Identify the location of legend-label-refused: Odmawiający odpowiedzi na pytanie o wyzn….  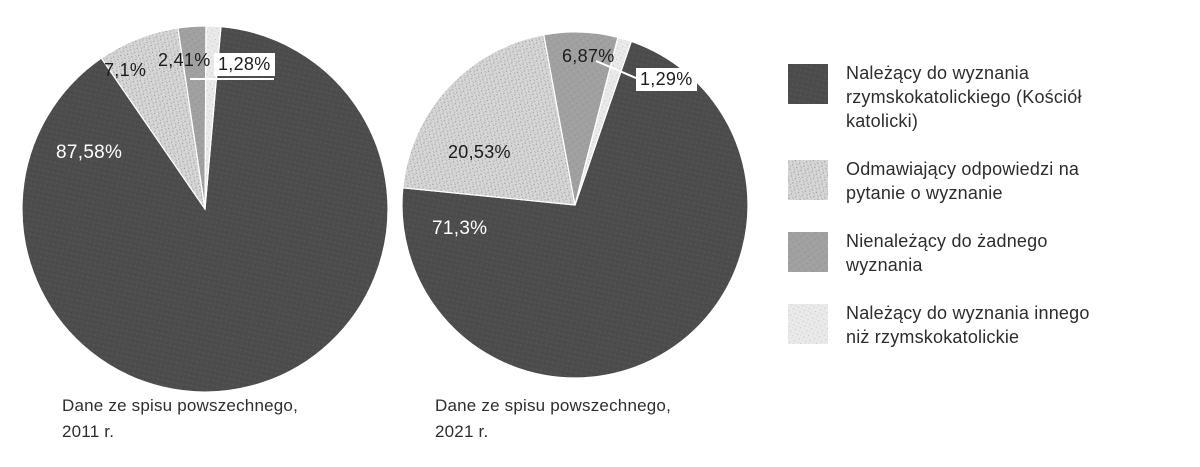
(963, 180).